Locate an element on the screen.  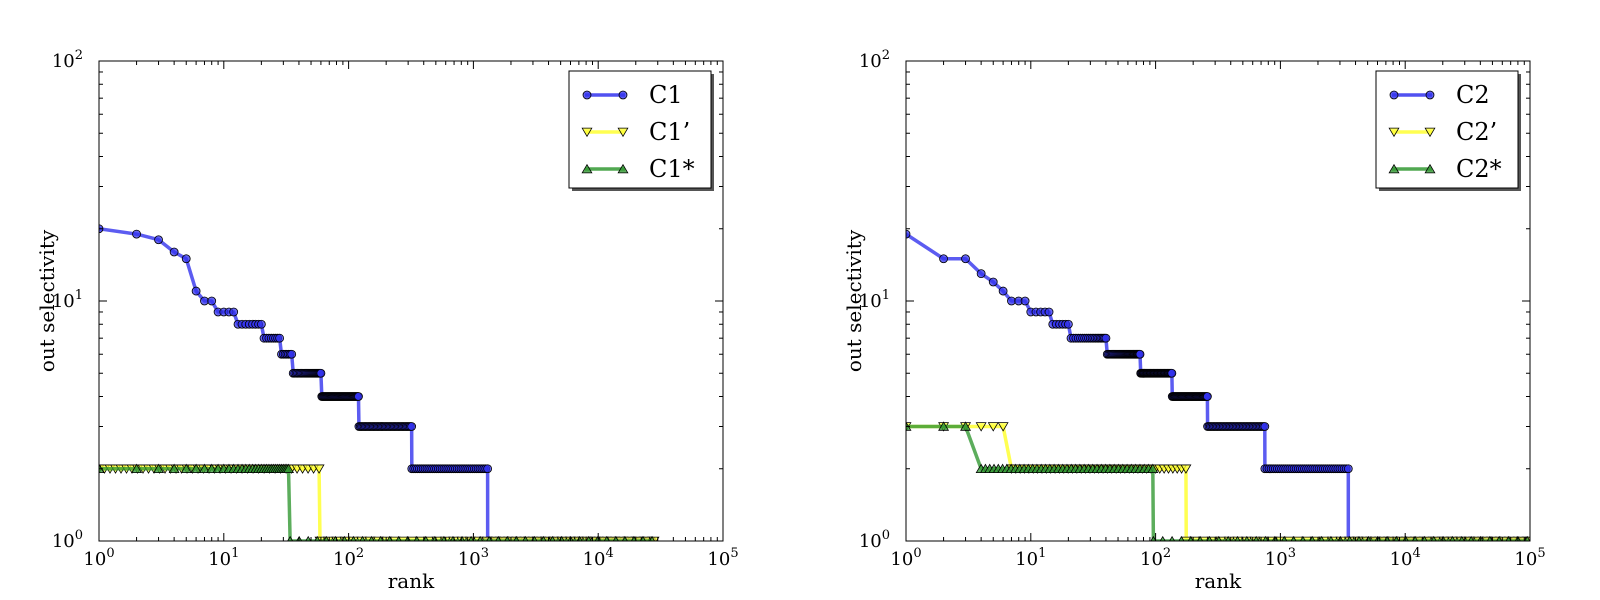
legend-label: C2* is located at coordinates (1479, 169).